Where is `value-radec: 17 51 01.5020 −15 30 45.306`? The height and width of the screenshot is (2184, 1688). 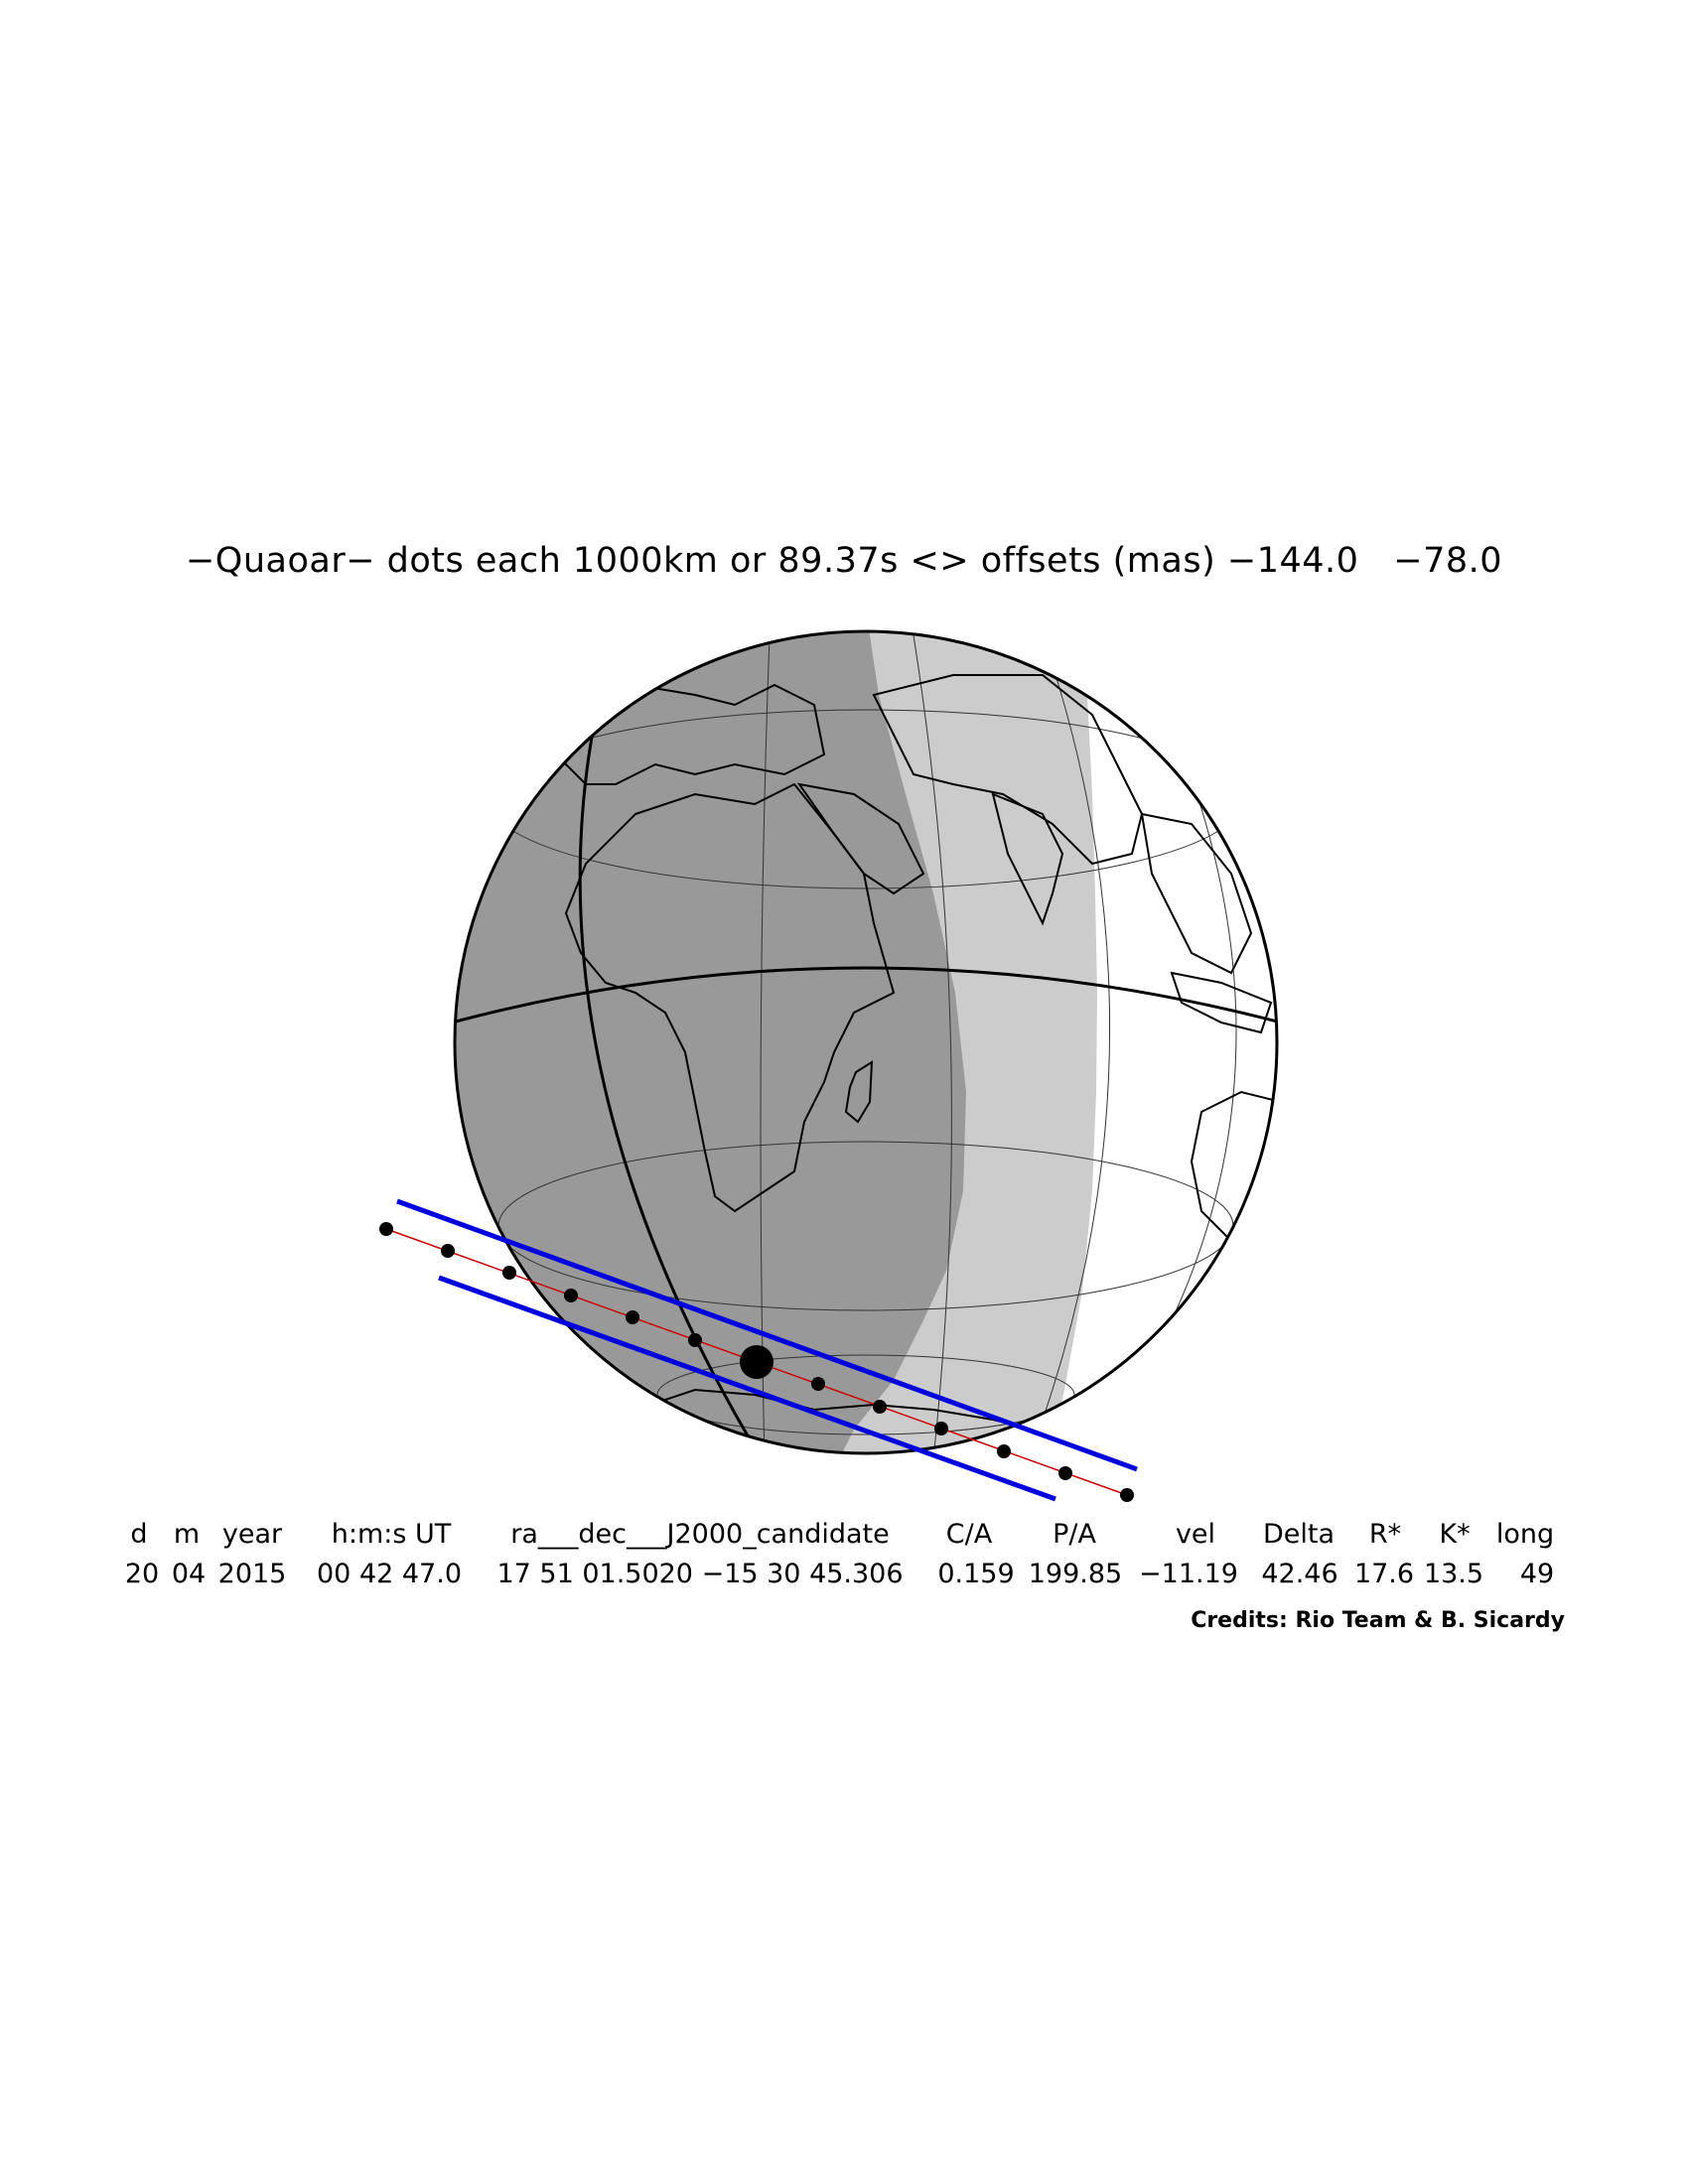 value-radec: 17 51 01.5020 −15 30 45.306 is located at coordinates (700, 1574).